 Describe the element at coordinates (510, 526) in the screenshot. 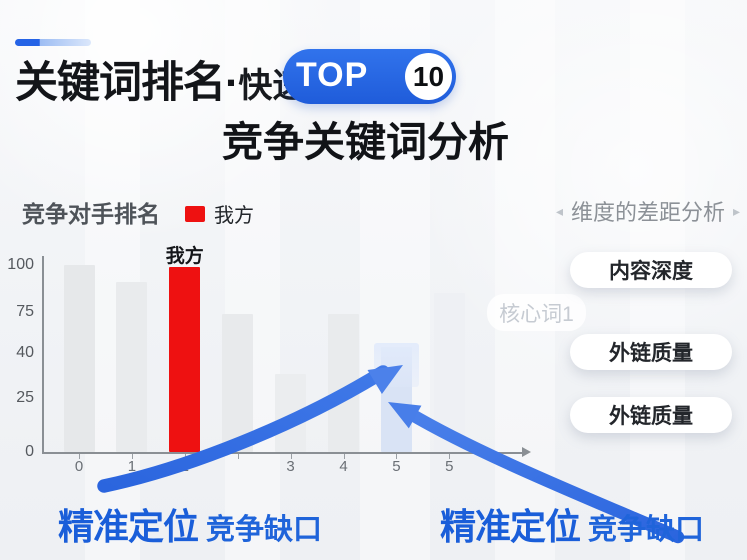

I see `callout-right-strong: 精准定位` at that location.